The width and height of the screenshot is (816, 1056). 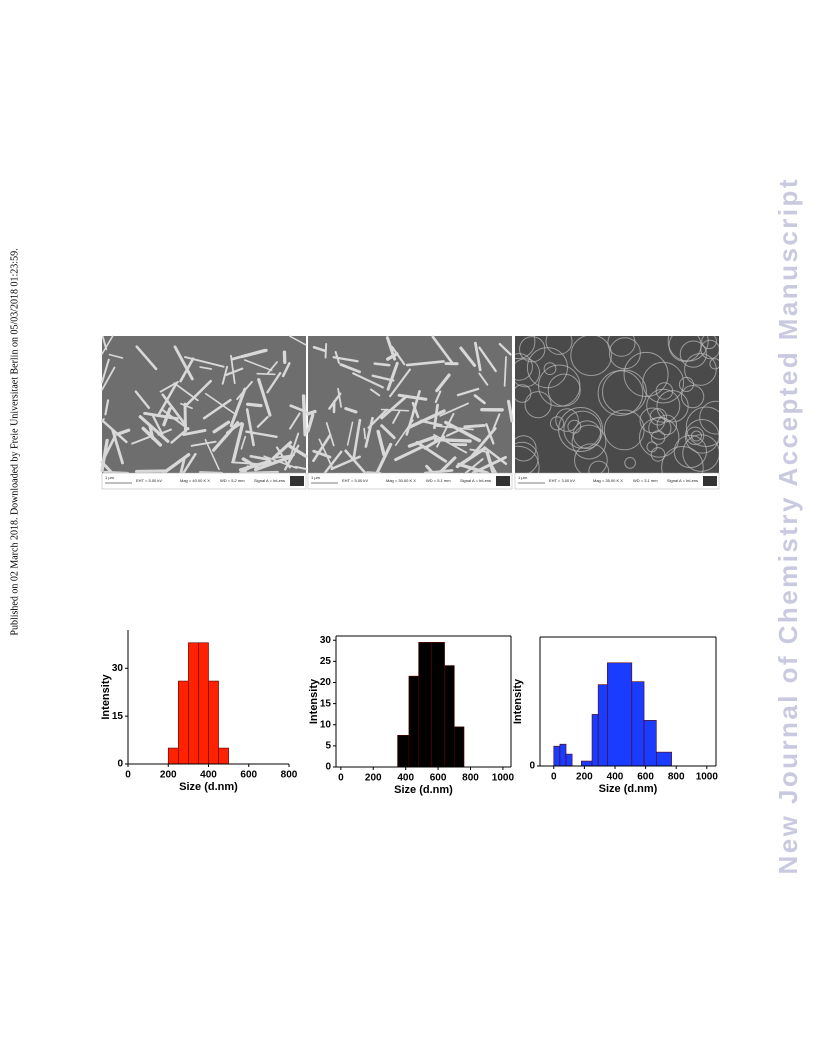 What do you see at coordinates (503, 778) in the screenshot?
I see `x-tick-label: 1000` at bounding box center [503, 778].